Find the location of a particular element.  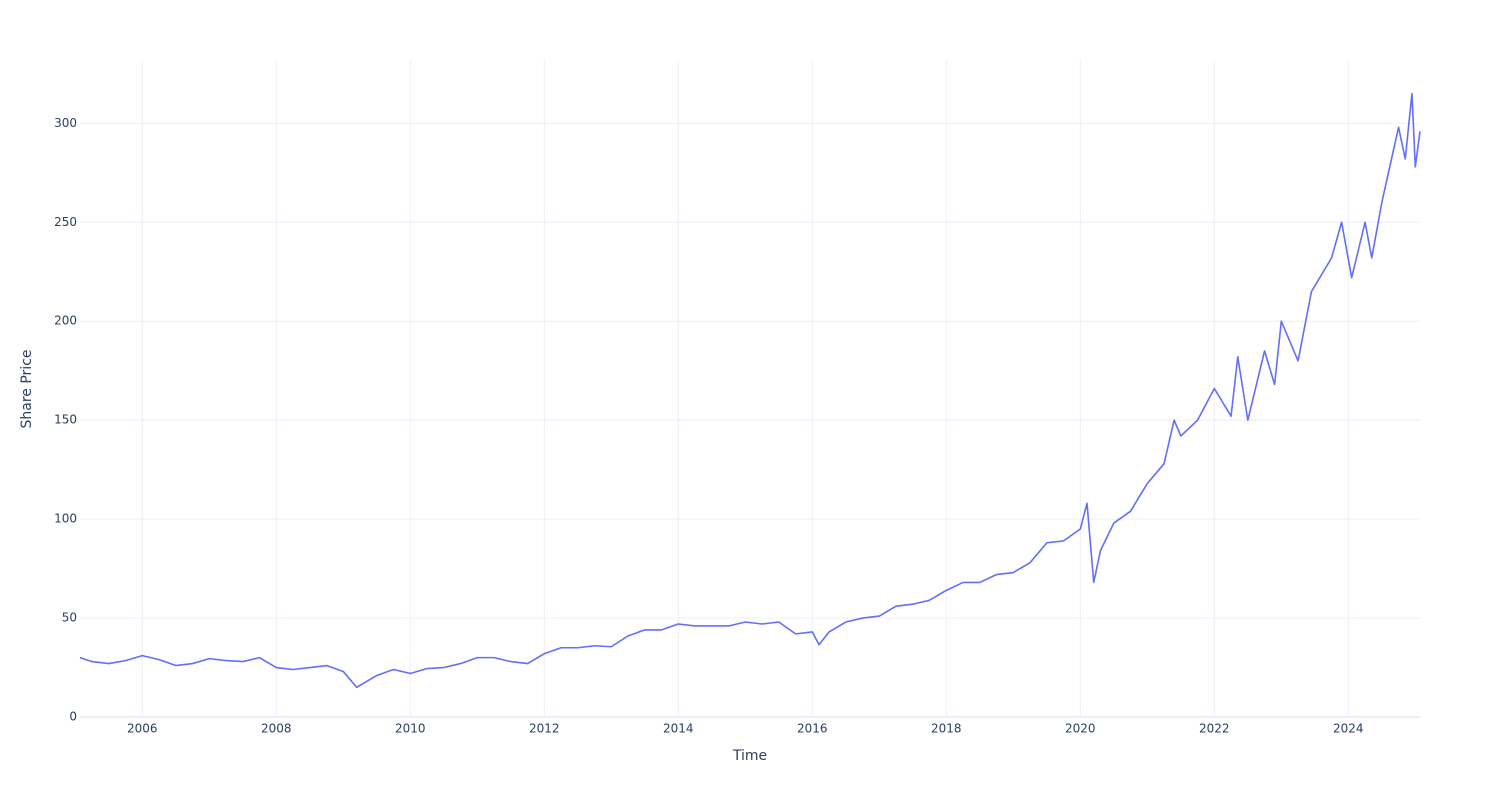

x-tick-label: 2024 is located at coordinates (1348, 729).